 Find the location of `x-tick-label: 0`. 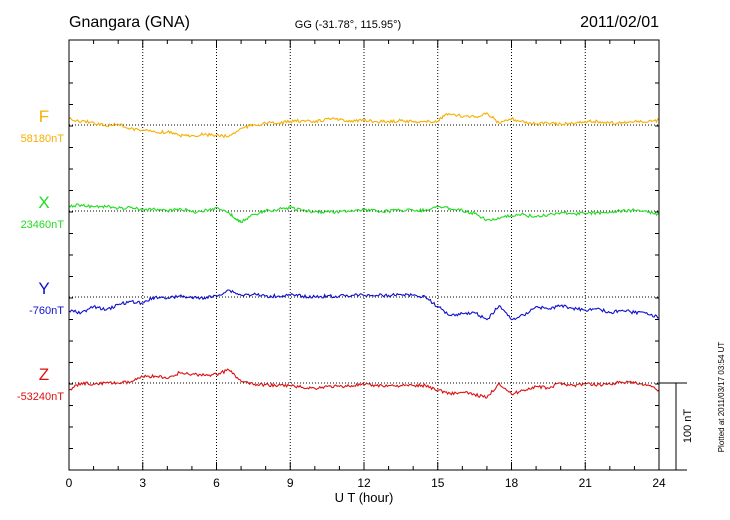

x-tick-label: 0 is located at coordinates (69, 483).